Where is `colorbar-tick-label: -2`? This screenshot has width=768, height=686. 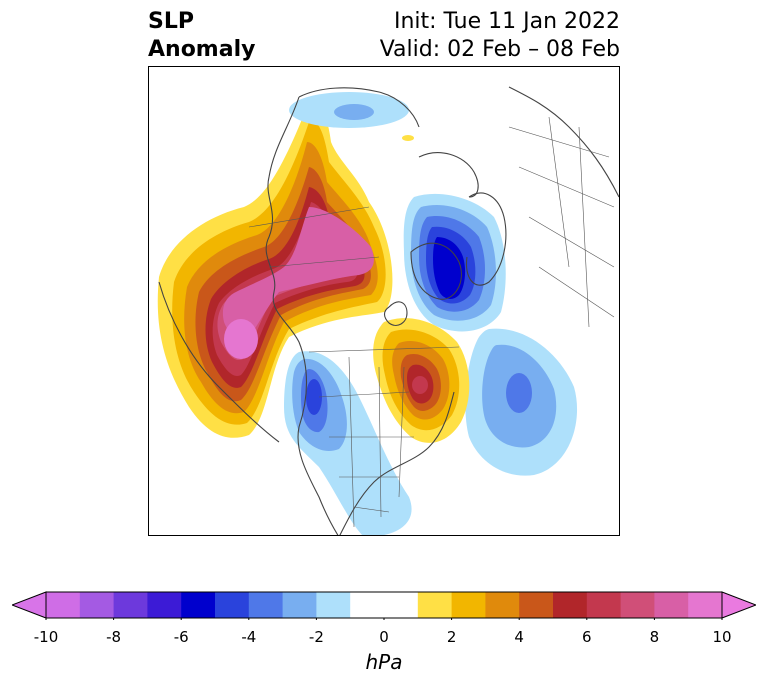
colorbar-tick-label: -2 is located at coordinates (316, 637).